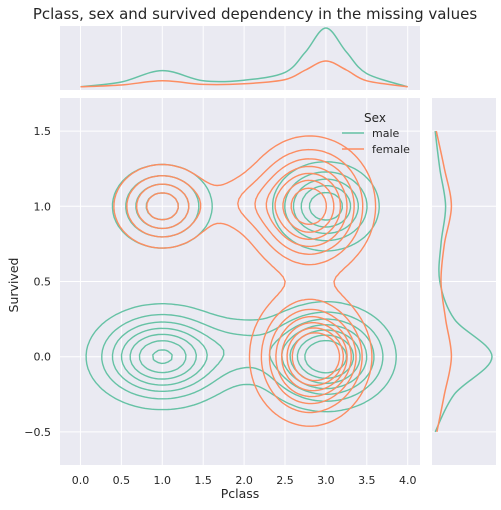 The image size is (501, 510). I want to click on y-tick-label: −0.5, so click(37, 432).